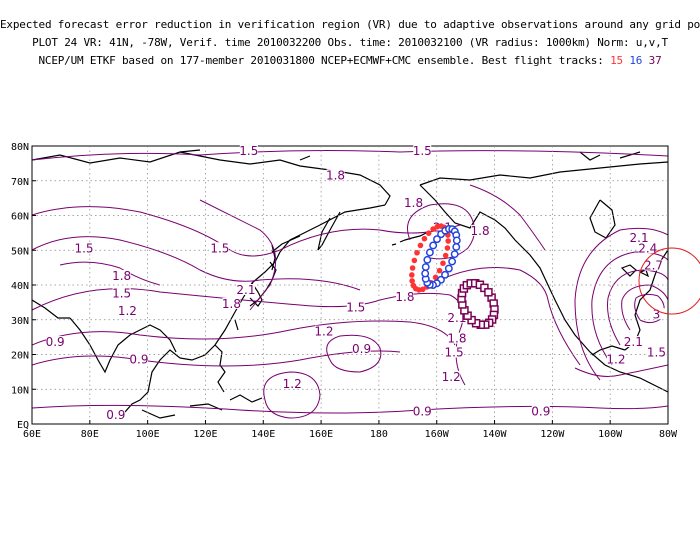 This screenshot has width=700, height=540. Describe the element at coordinates (379, 434) in the screenshot. I see `lon-label: 180` at that location.